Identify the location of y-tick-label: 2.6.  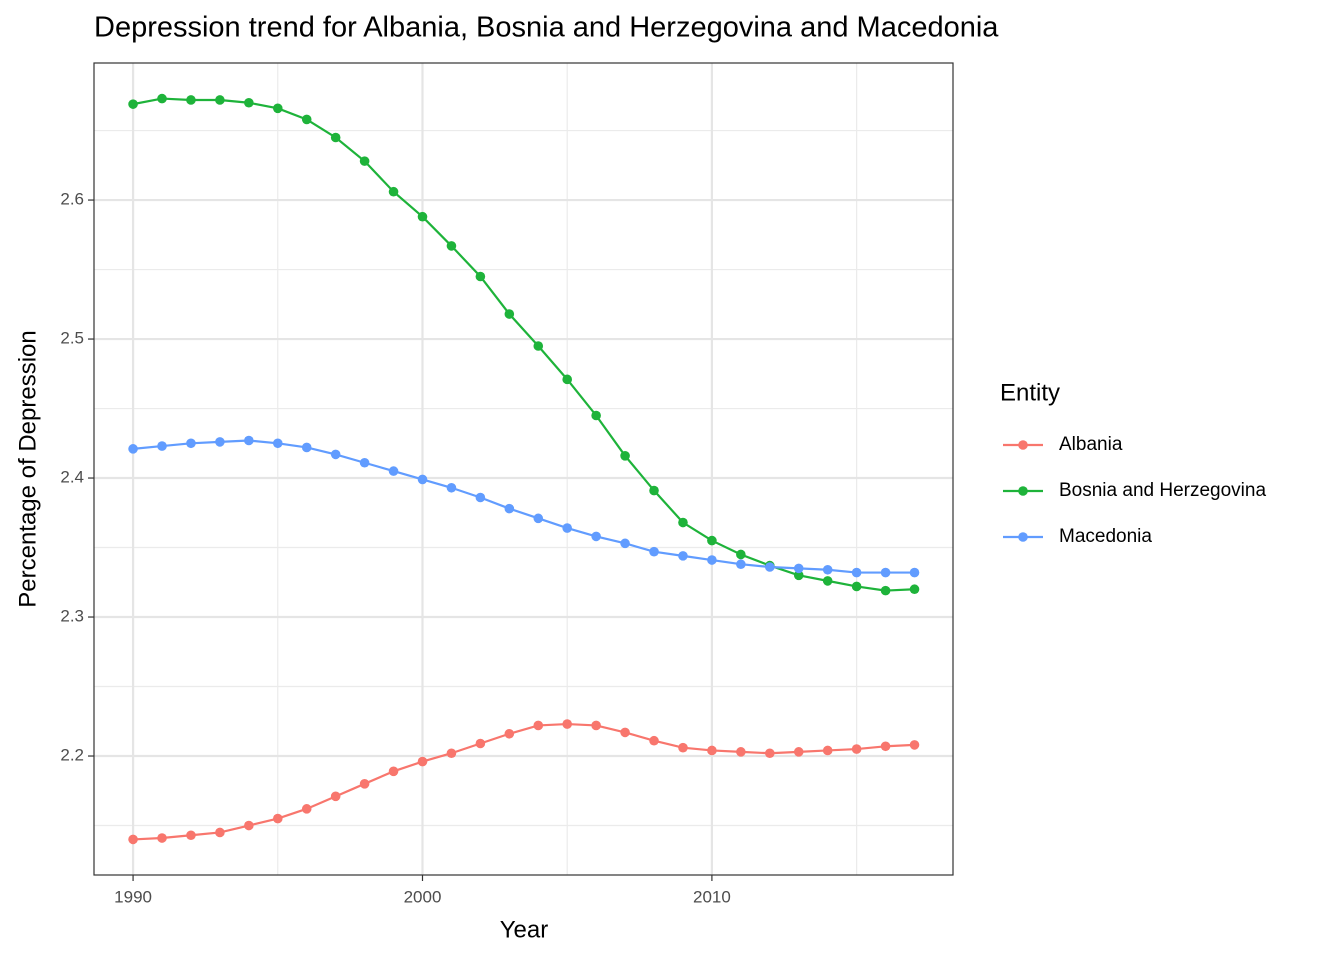
(72, 199).